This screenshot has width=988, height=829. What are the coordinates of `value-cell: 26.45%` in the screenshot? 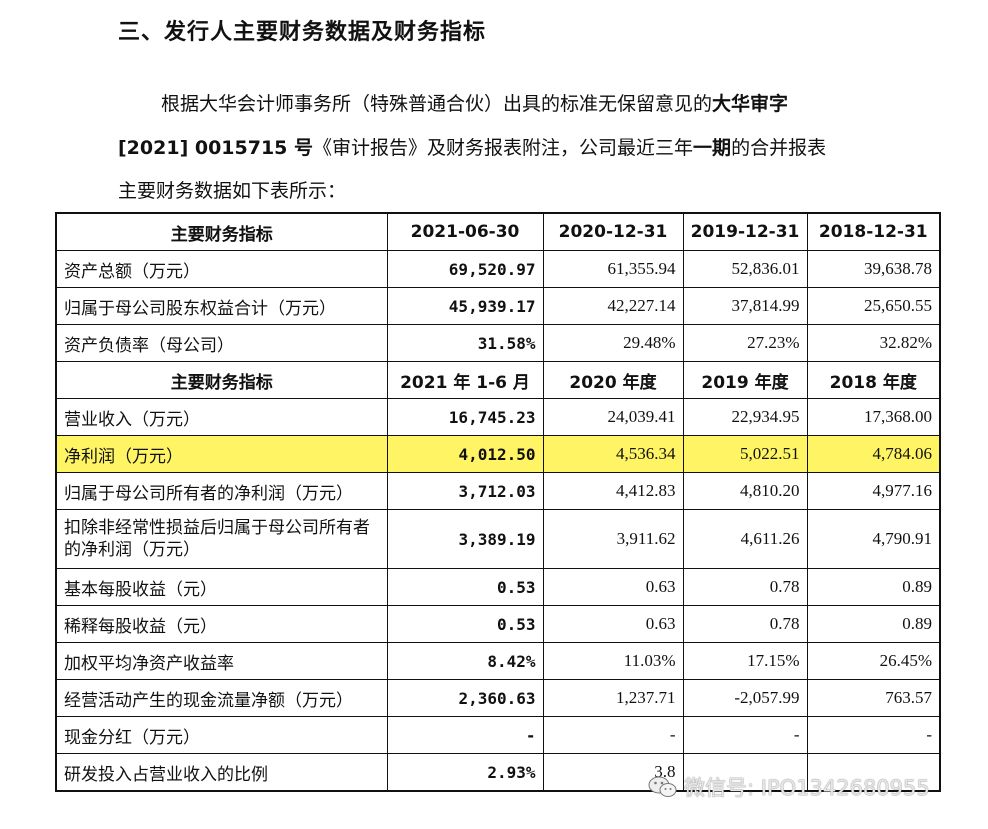 It's located at (873, 661).